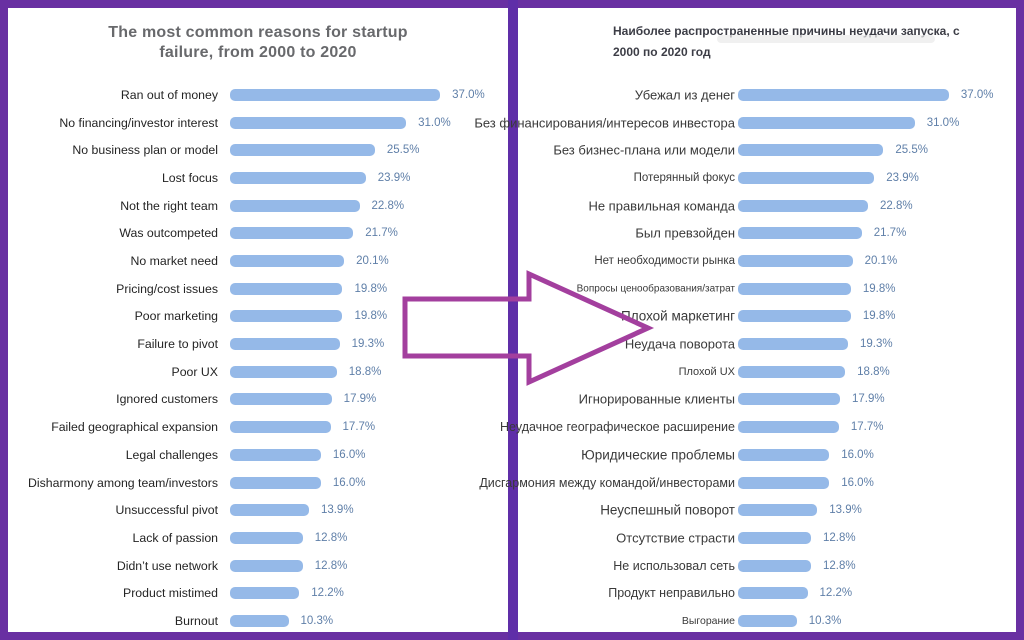 The height and width of the screenshot is (640, 1024). Describe the element at coordinates (258, 52) in the screenshot. I see `chart-title-line: failure, from 2000 to 2020` at that location.